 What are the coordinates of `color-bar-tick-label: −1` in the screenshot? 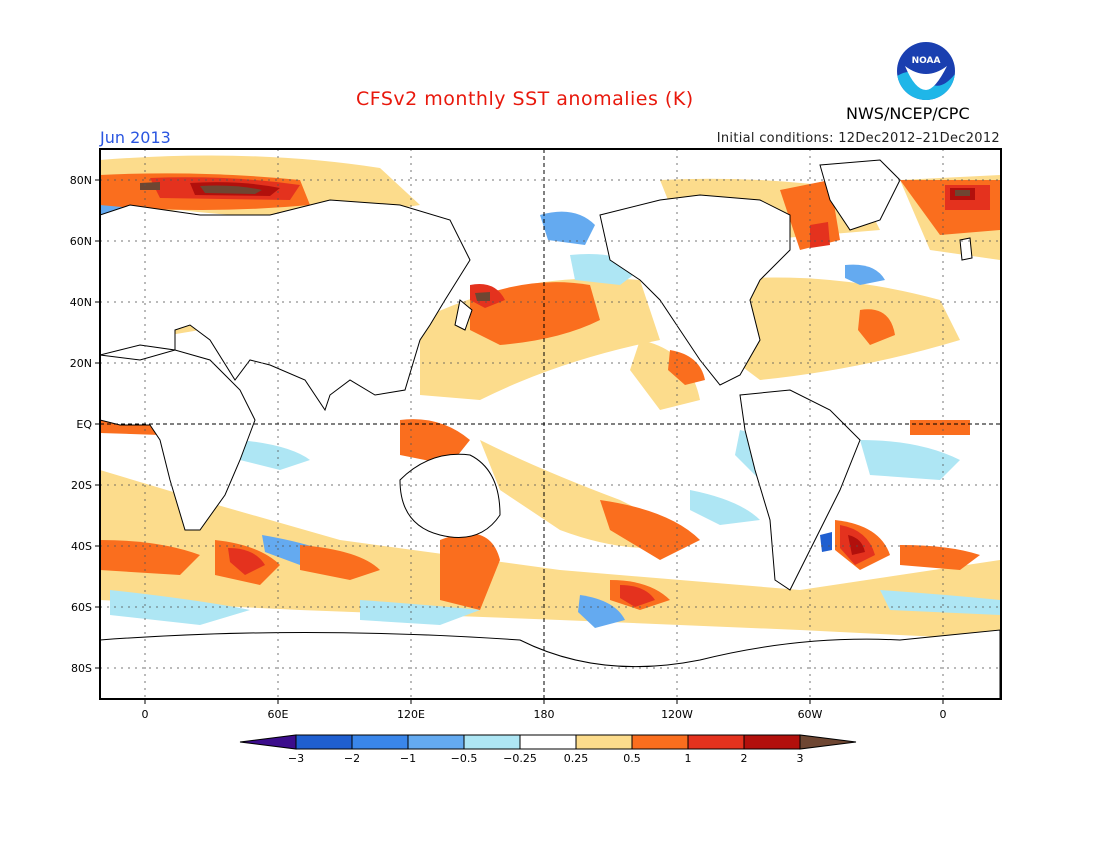 It's located at (408, 758).